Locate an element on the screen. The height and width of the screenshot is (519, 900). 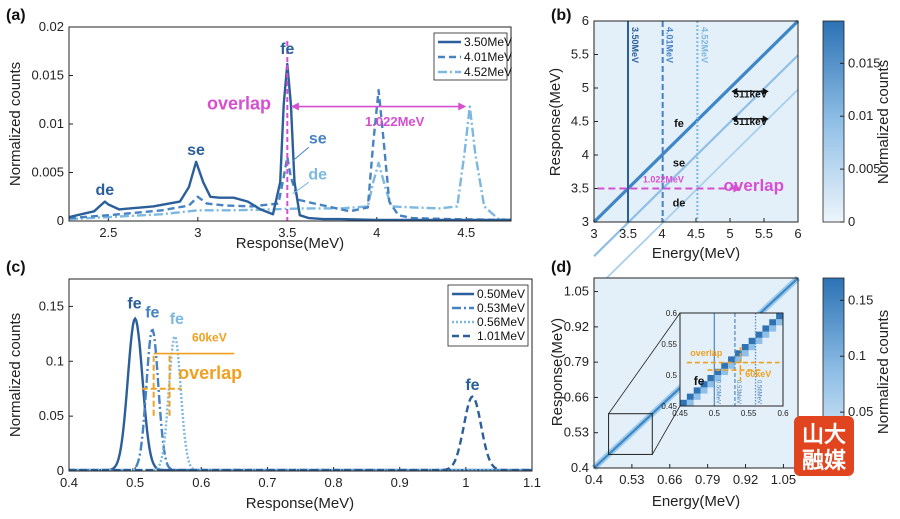
watermark-line-1: 山大 is located at coordinates (824, 434).